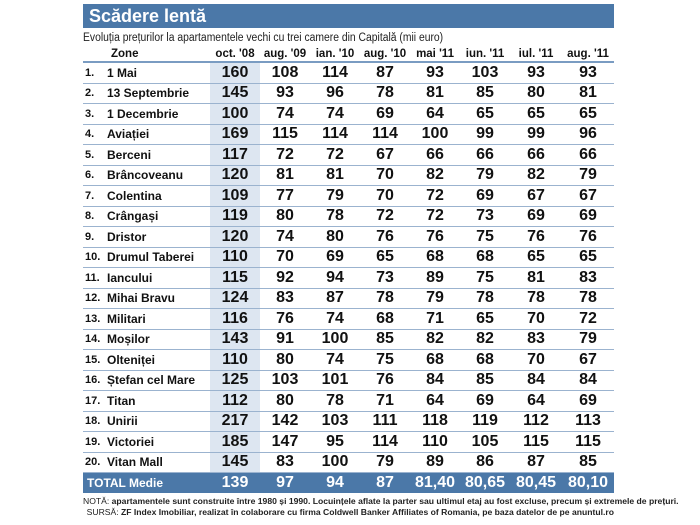 The height and width of the screenshot is (525, 700). I want to click on row-number: 18., so click(95, 421).